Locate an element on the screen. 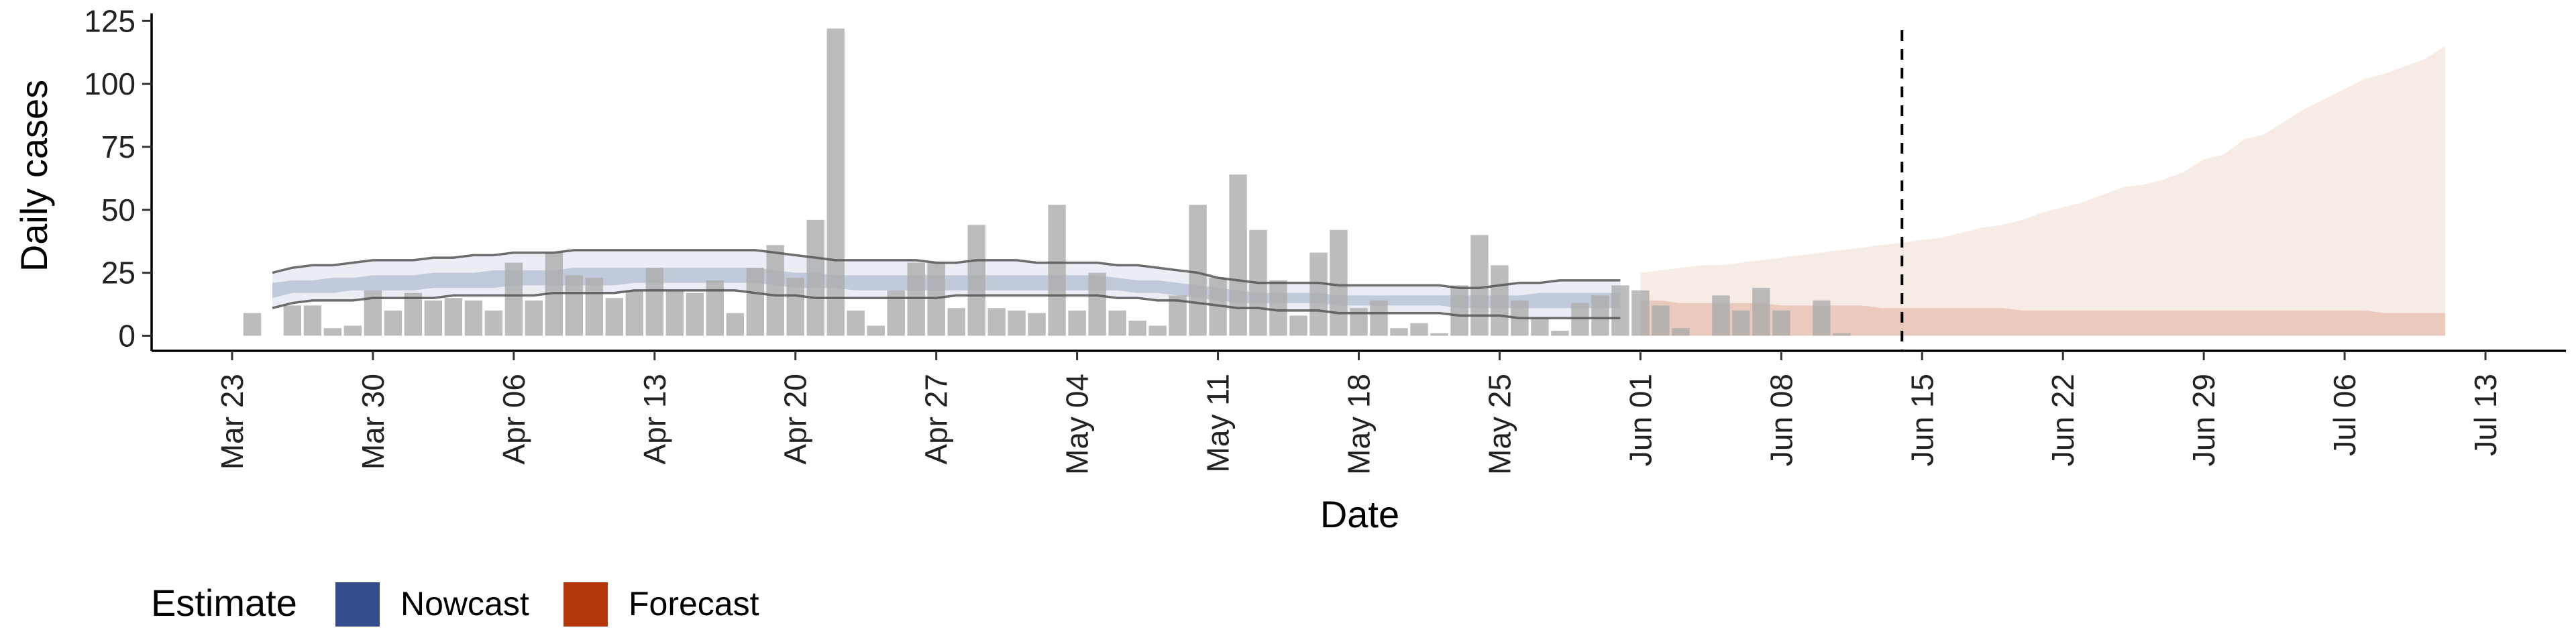 This screenshot has height=644, width=2576. x-tick-label: Mar 30 is located at coordinates (373, 422).